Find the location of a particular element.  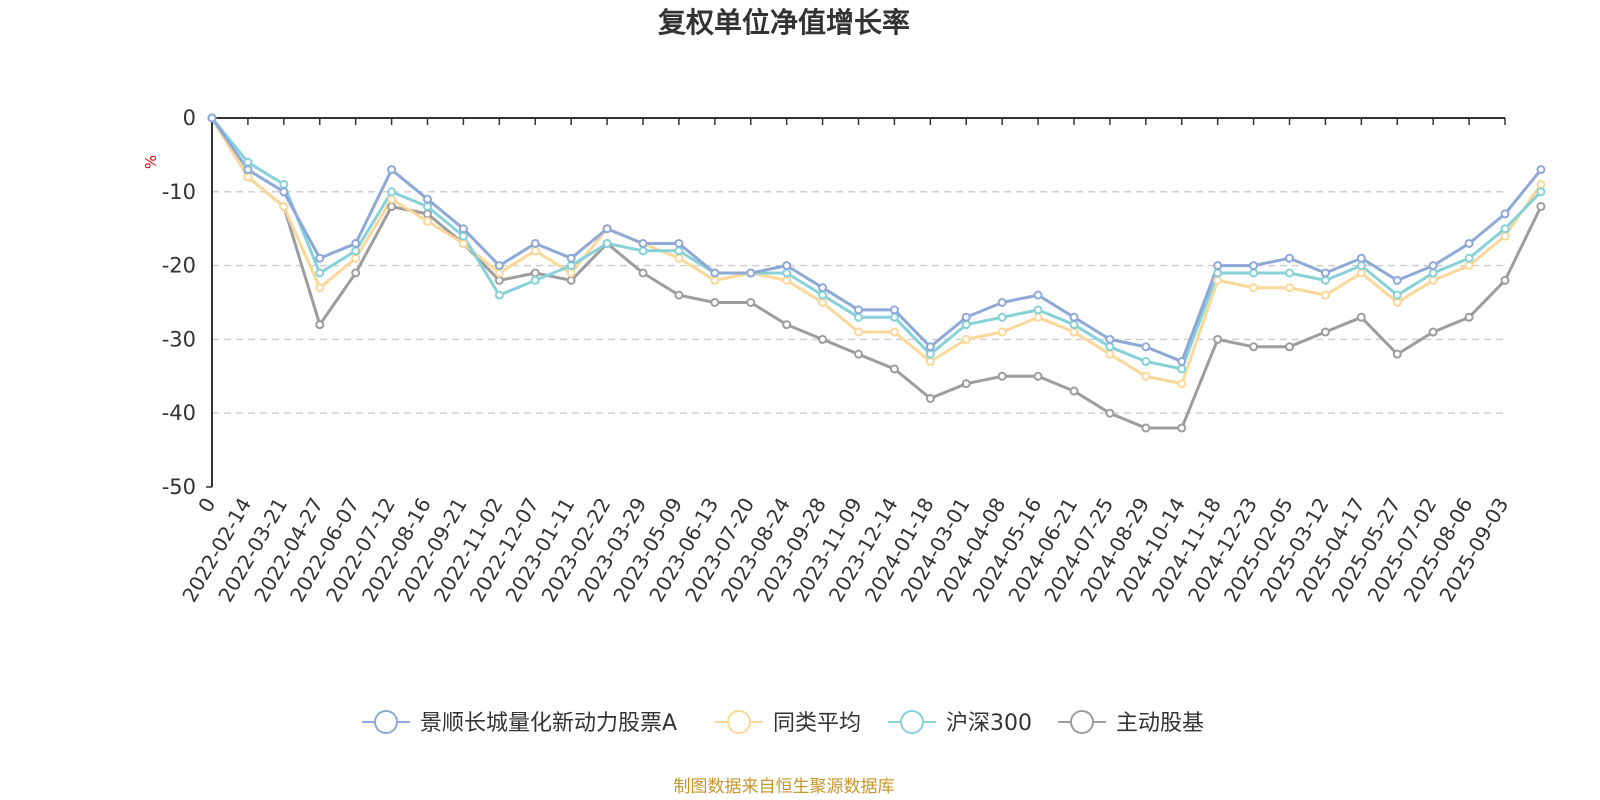

legend-item-2: 沪深300 is located at coordinates (960, 723).